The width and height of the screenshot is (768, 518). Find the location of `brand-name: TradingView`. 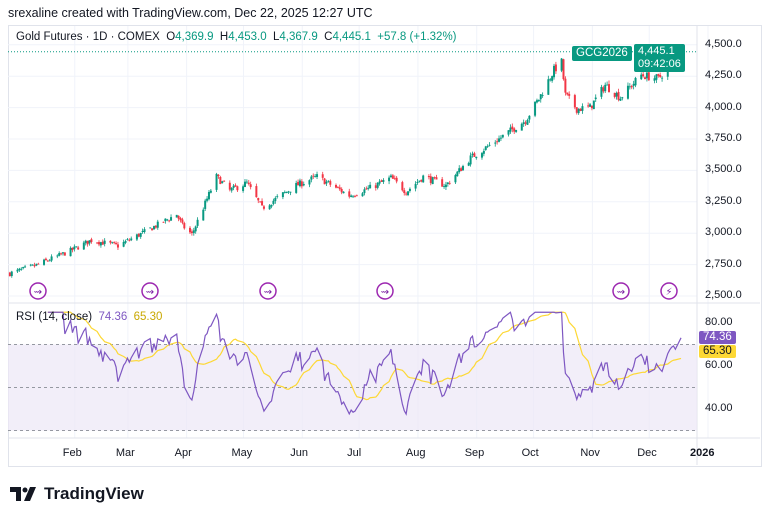

brand-name: TradingView is located at coordinates (94, 493).